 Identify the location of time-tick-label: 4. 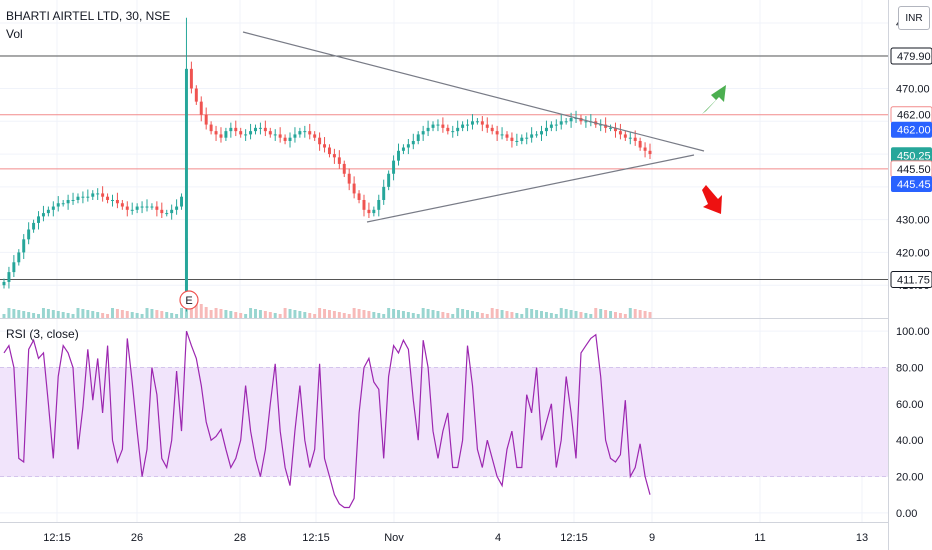
(498, 538).